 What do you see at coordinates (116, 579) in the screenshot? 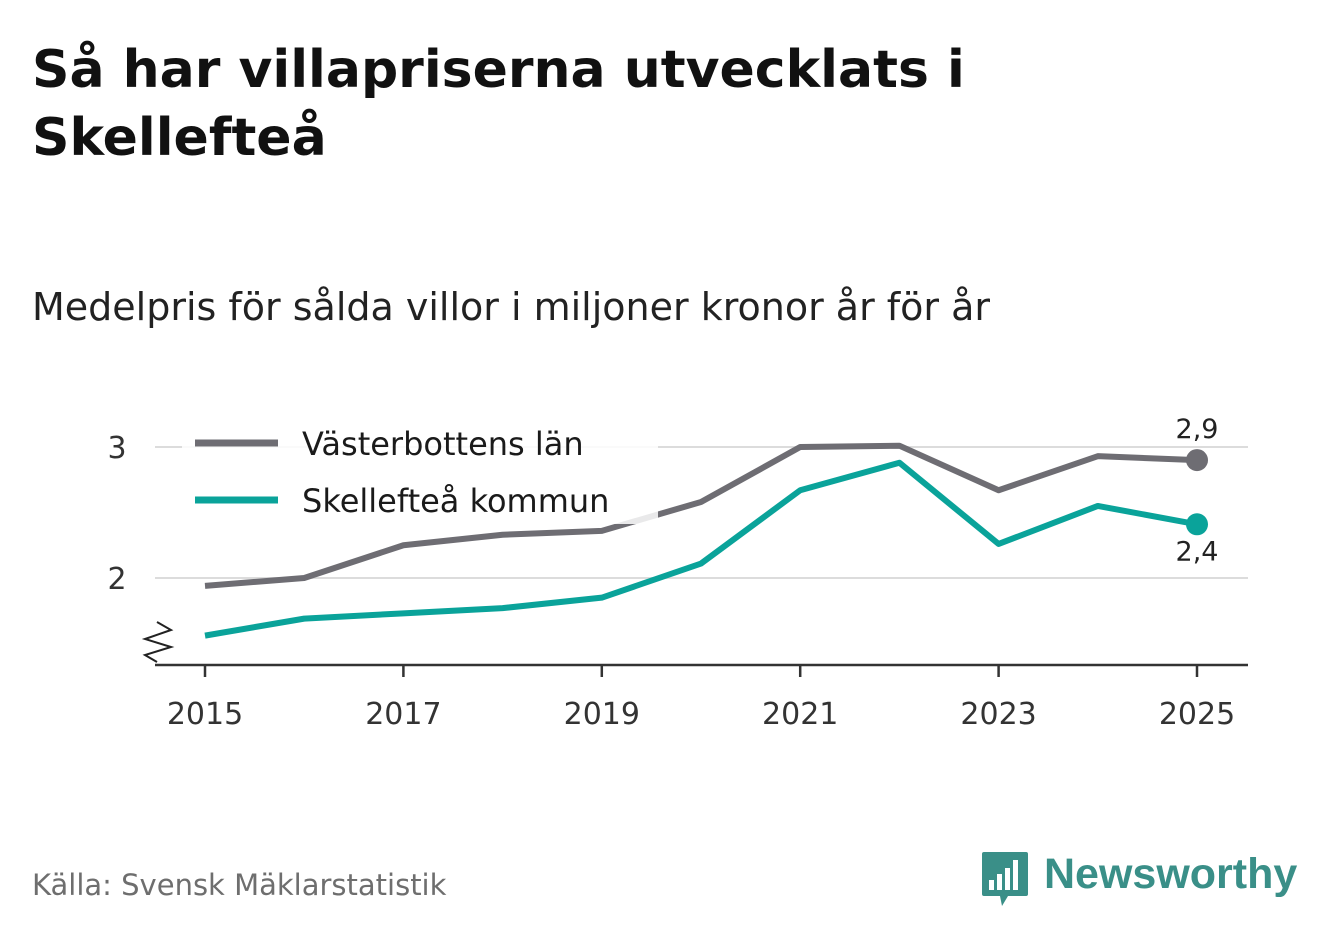
I see `y-tick-label: 2` at bounding box center [116, 579].